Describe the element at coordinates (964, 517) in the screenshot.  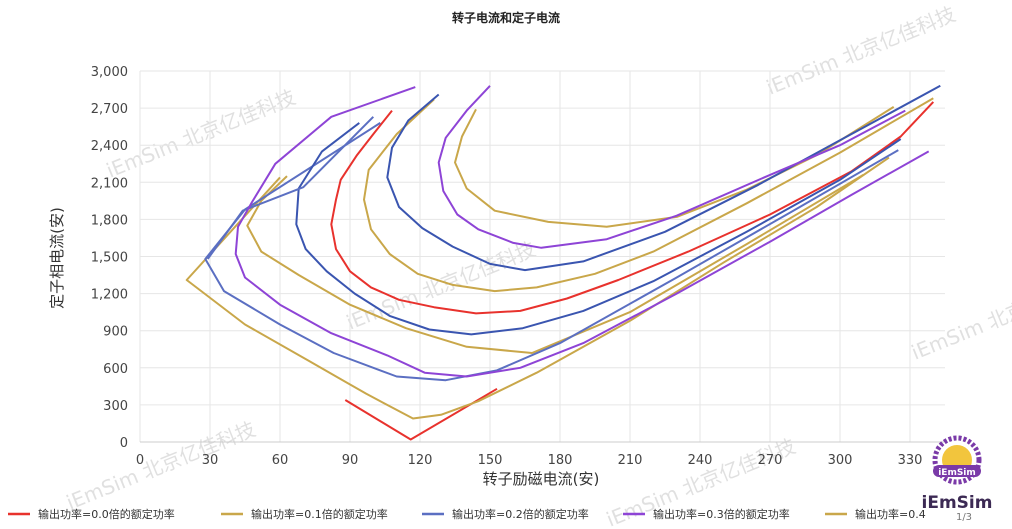
I see `pager-label: 1/3` at that location.